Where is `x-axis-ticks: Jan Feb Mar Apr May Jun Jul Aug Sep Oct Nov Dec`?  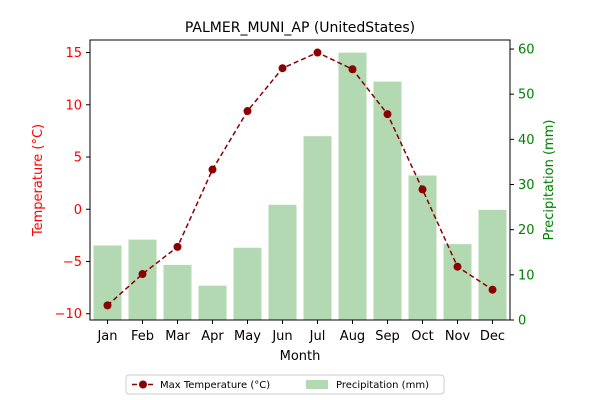
x-axis-ticks: Jan Feb Mar Apr May Jun Jul Aug Sep Oct Nov Dec is located at coordinates (300, 332).